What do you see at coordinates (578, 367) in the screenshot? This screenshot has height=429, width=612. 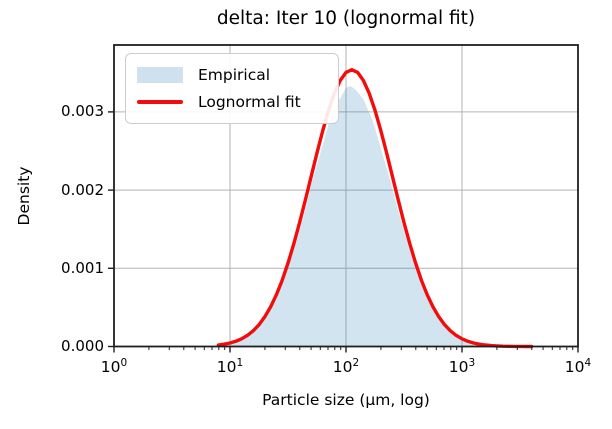 I see `x-tick-label-10e4: 104` at bounding box center [578, 367].